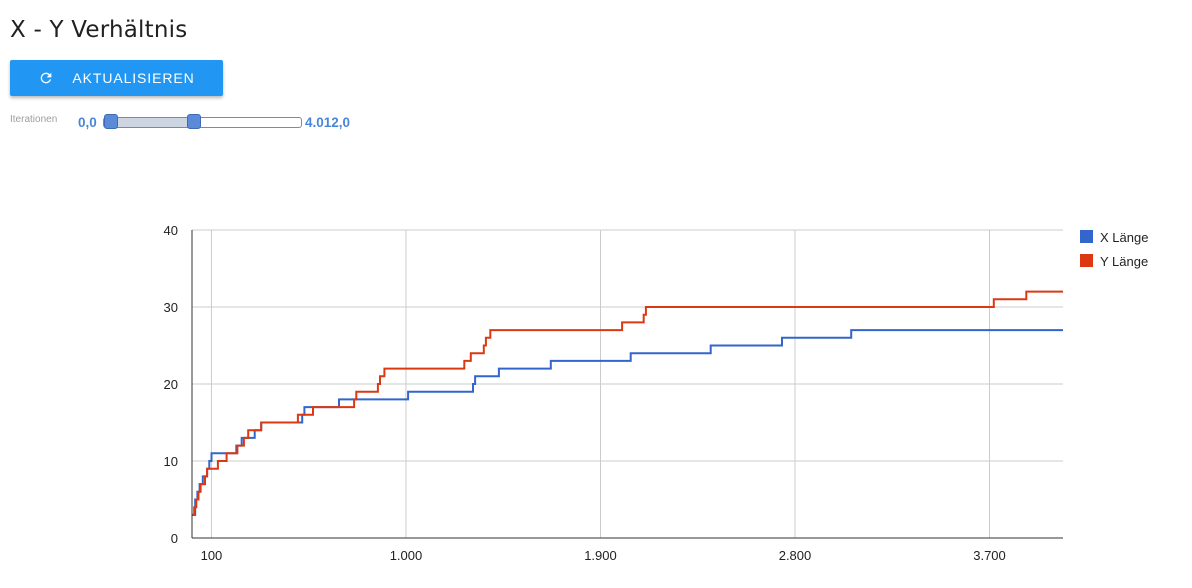 Image resolution: width=1192 pixels, height=588 pixels. Describe the element at coordinates (133, 78) in the screenshot. I see `refresh-button-label: AKTUALISIEREN` at that location.